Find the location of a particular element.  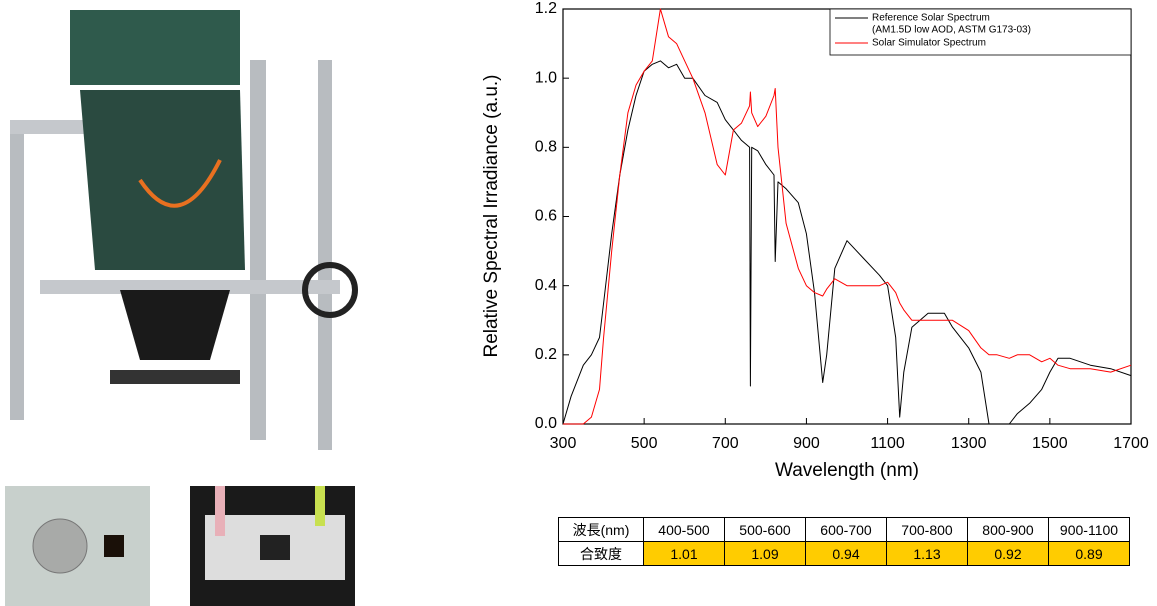

legend-box is located at coordinates (980, 32).